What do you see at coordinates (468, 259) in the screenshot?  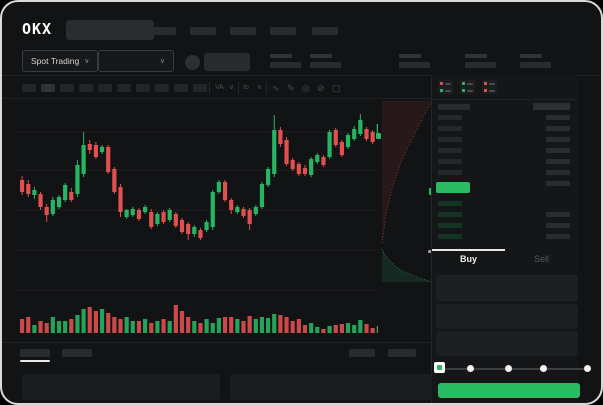 I see `tab-buy: Buy` at bounding box center [468, 259].